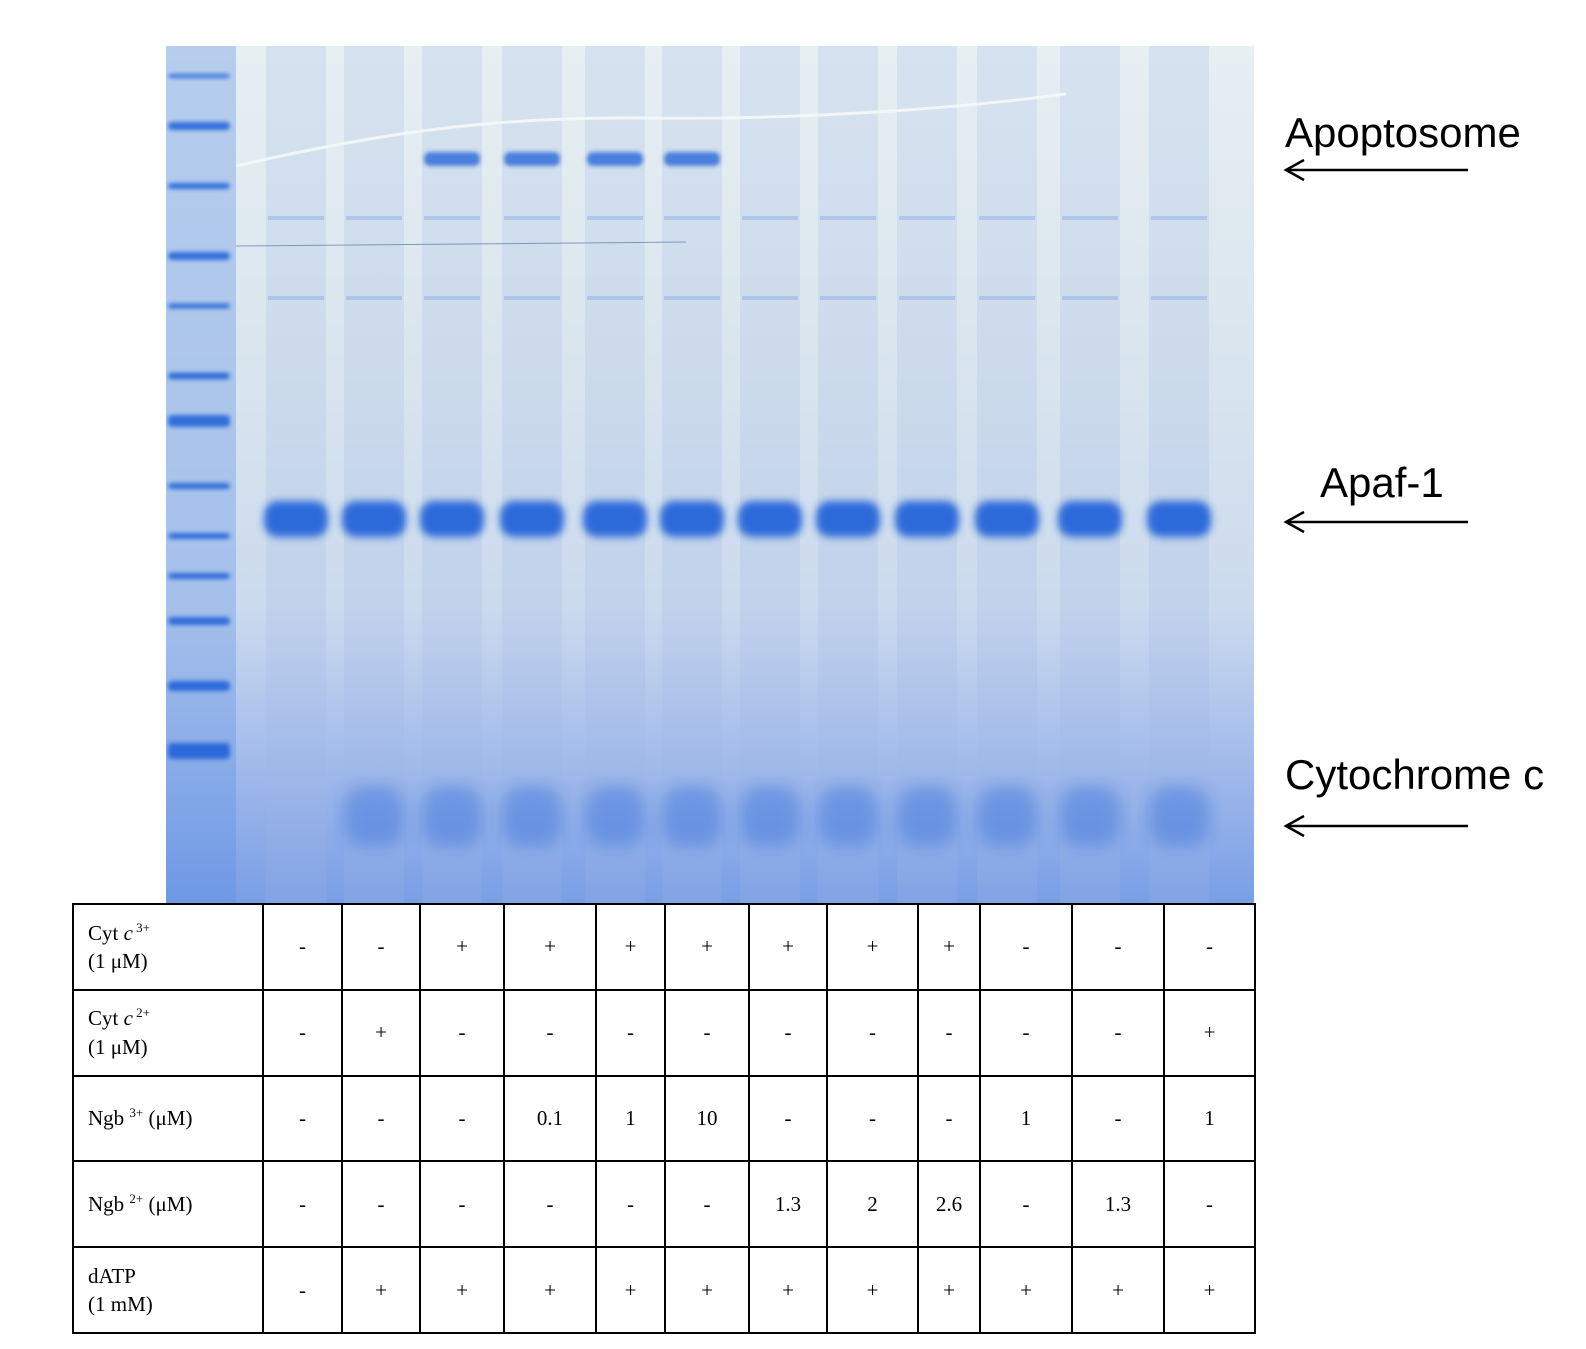 Image resolution: width=1586 pixels, height=1349 pixels. I want to click on row-label-superscript: 2+, so click(141, 1013).